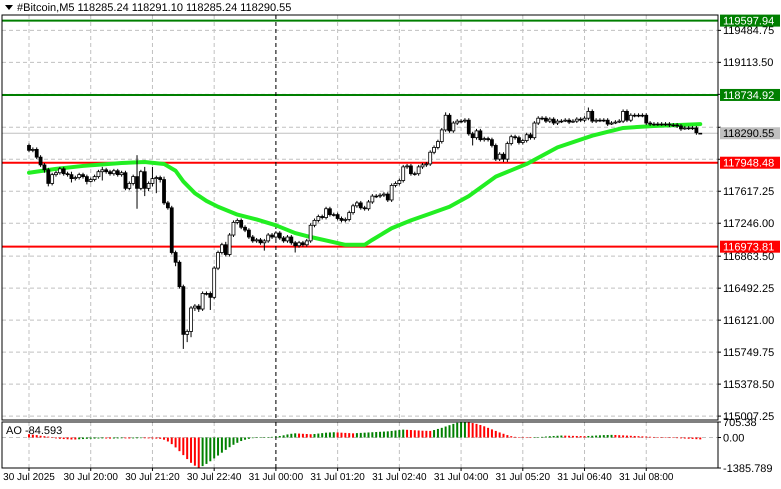 The image size is (781, 489). Describe the element at coordinates (748, 31) in the screenshot. I see `y-tick-label: 119484.75` at that location.